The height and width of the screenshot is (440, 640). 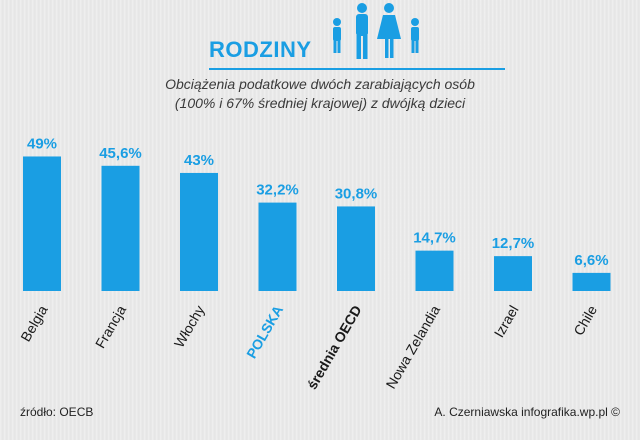 I want to click on category-label-5: Nowa Zelandia, so click(x=413, y=346).